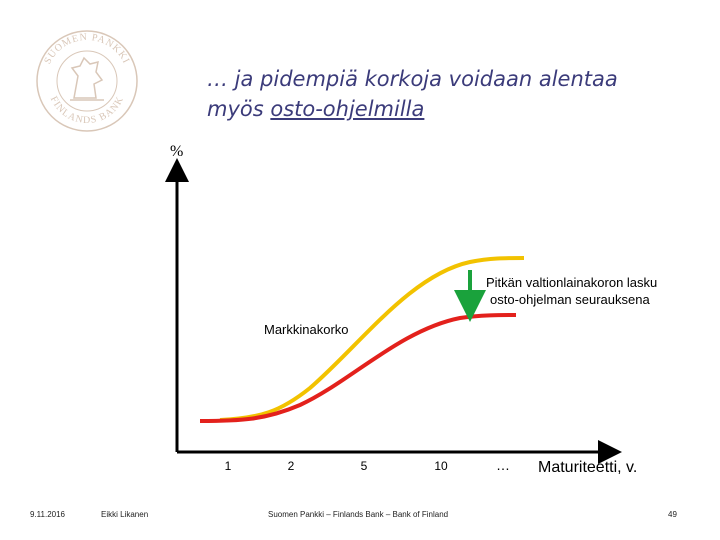 Image resolution: width=720 pixels, height=540 pixels. I want to click on series-line-red, so click(358, 368).